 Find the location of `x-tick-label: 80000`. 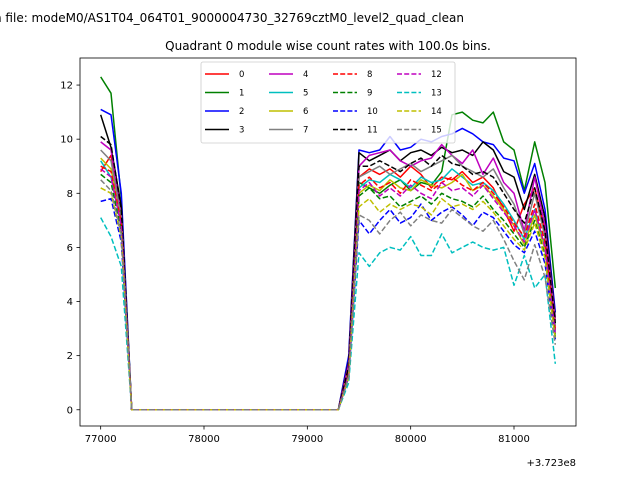

x-tick-label: 80000 is located at coordinates (411, 439).